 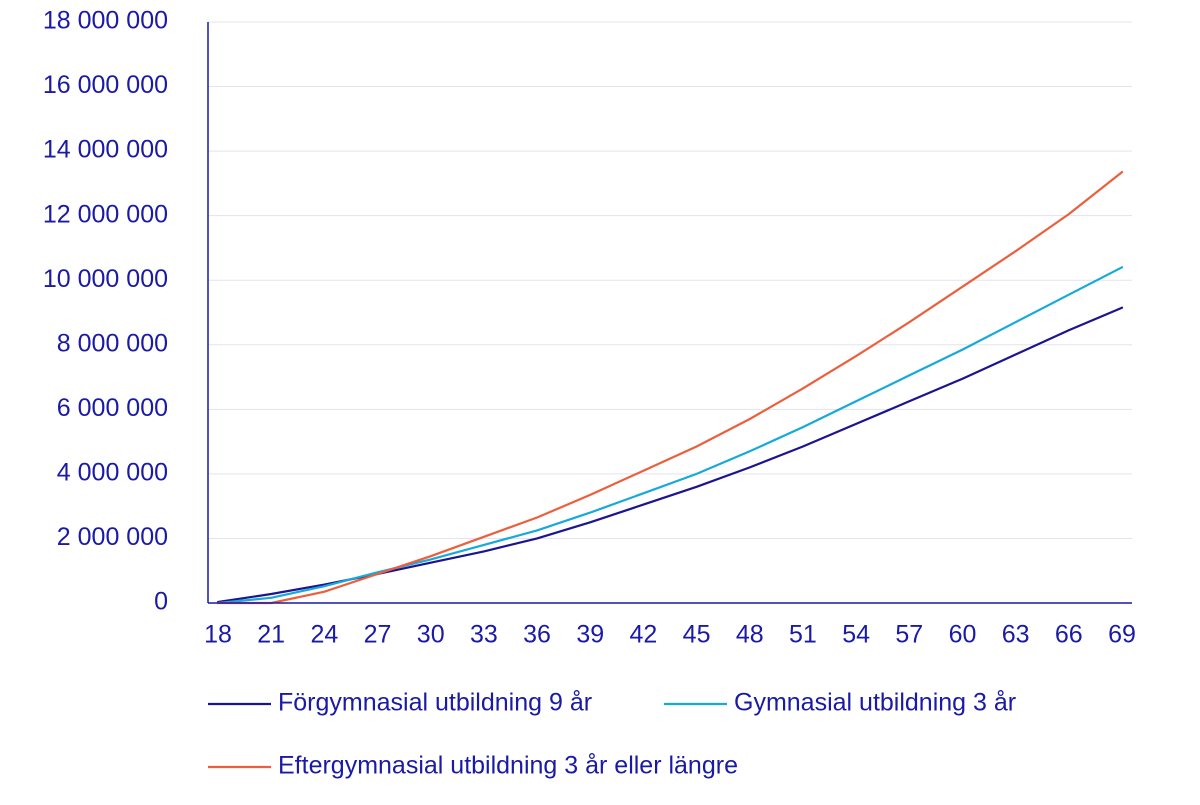 I want to click on x-tick-label: 42, so click(x=644, y=635).